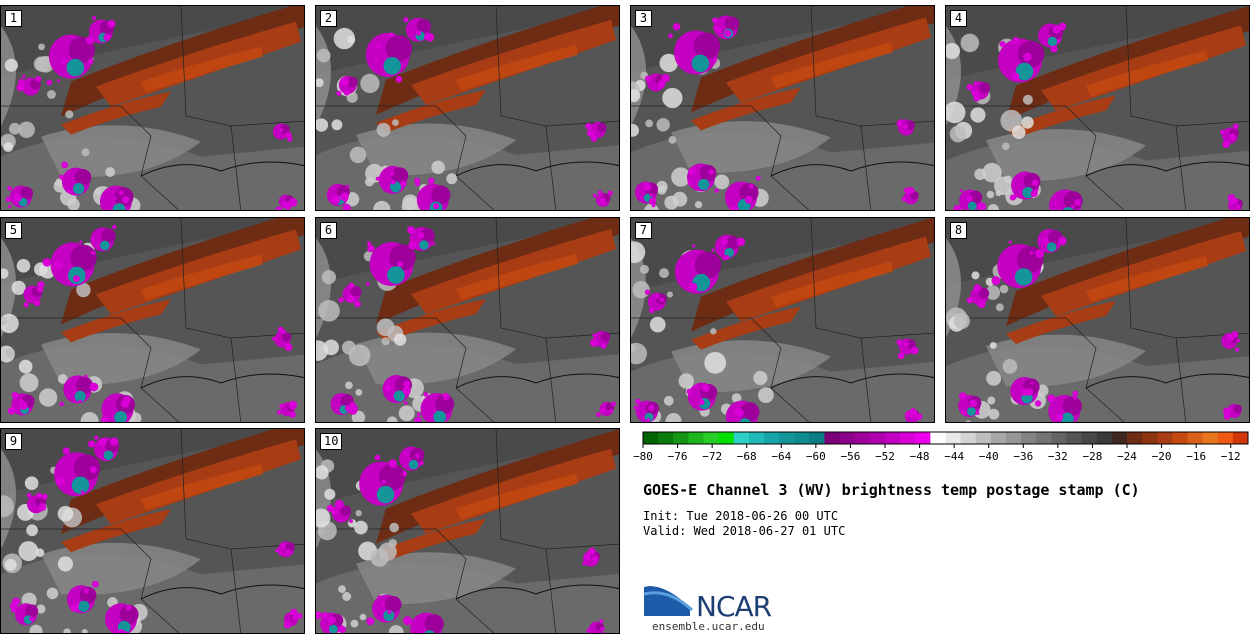 The height and width of the screenshot is (635, 1260). What do you see at coordinates (1058, 456) in the screenshot?
I see `colorbar-tick-label: −32` at bounding box center [1058, 456].